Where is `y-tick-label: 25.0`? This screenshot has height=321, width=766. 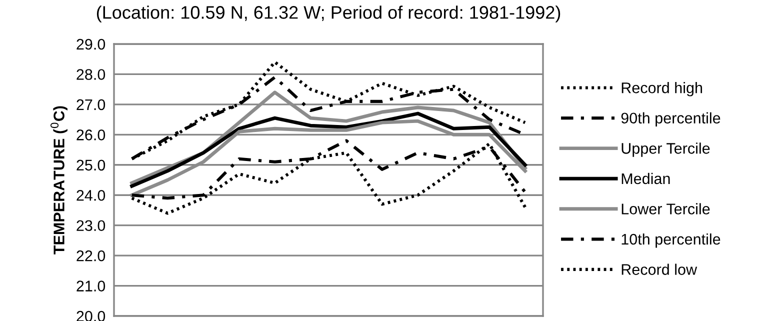
y-tick-label: 25.0 is located at coordinates (91, 165).